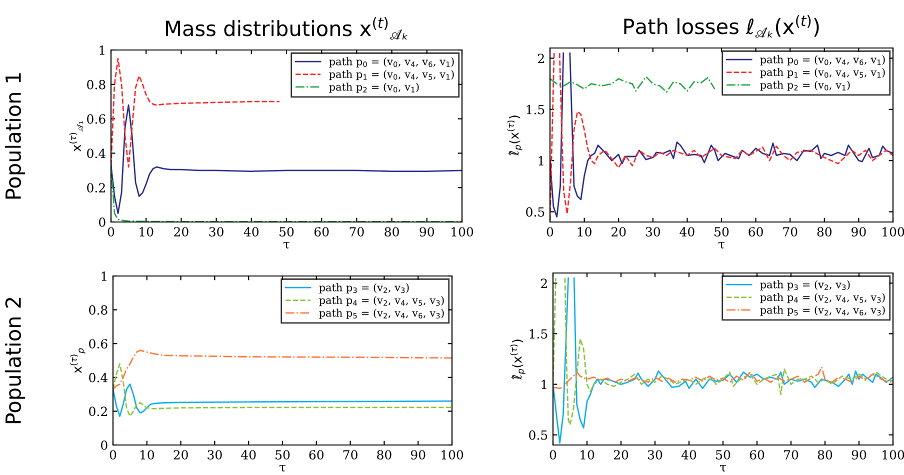 The image size is (904, 475). Describe the element at coordinates (15, 361) in the screenshot. I see `text: Population 2` at that location.